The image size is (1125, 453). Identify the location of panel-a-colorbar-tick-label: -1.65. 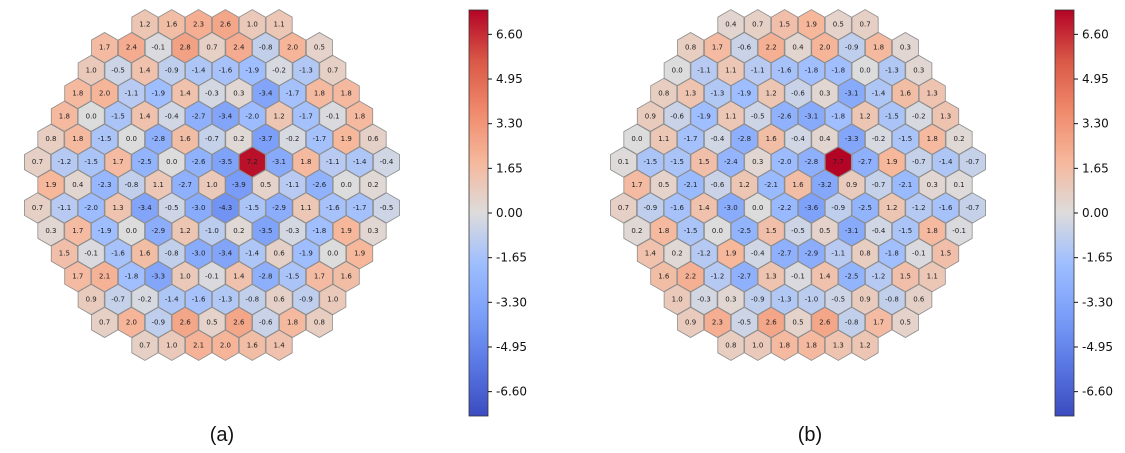
(511, 258).